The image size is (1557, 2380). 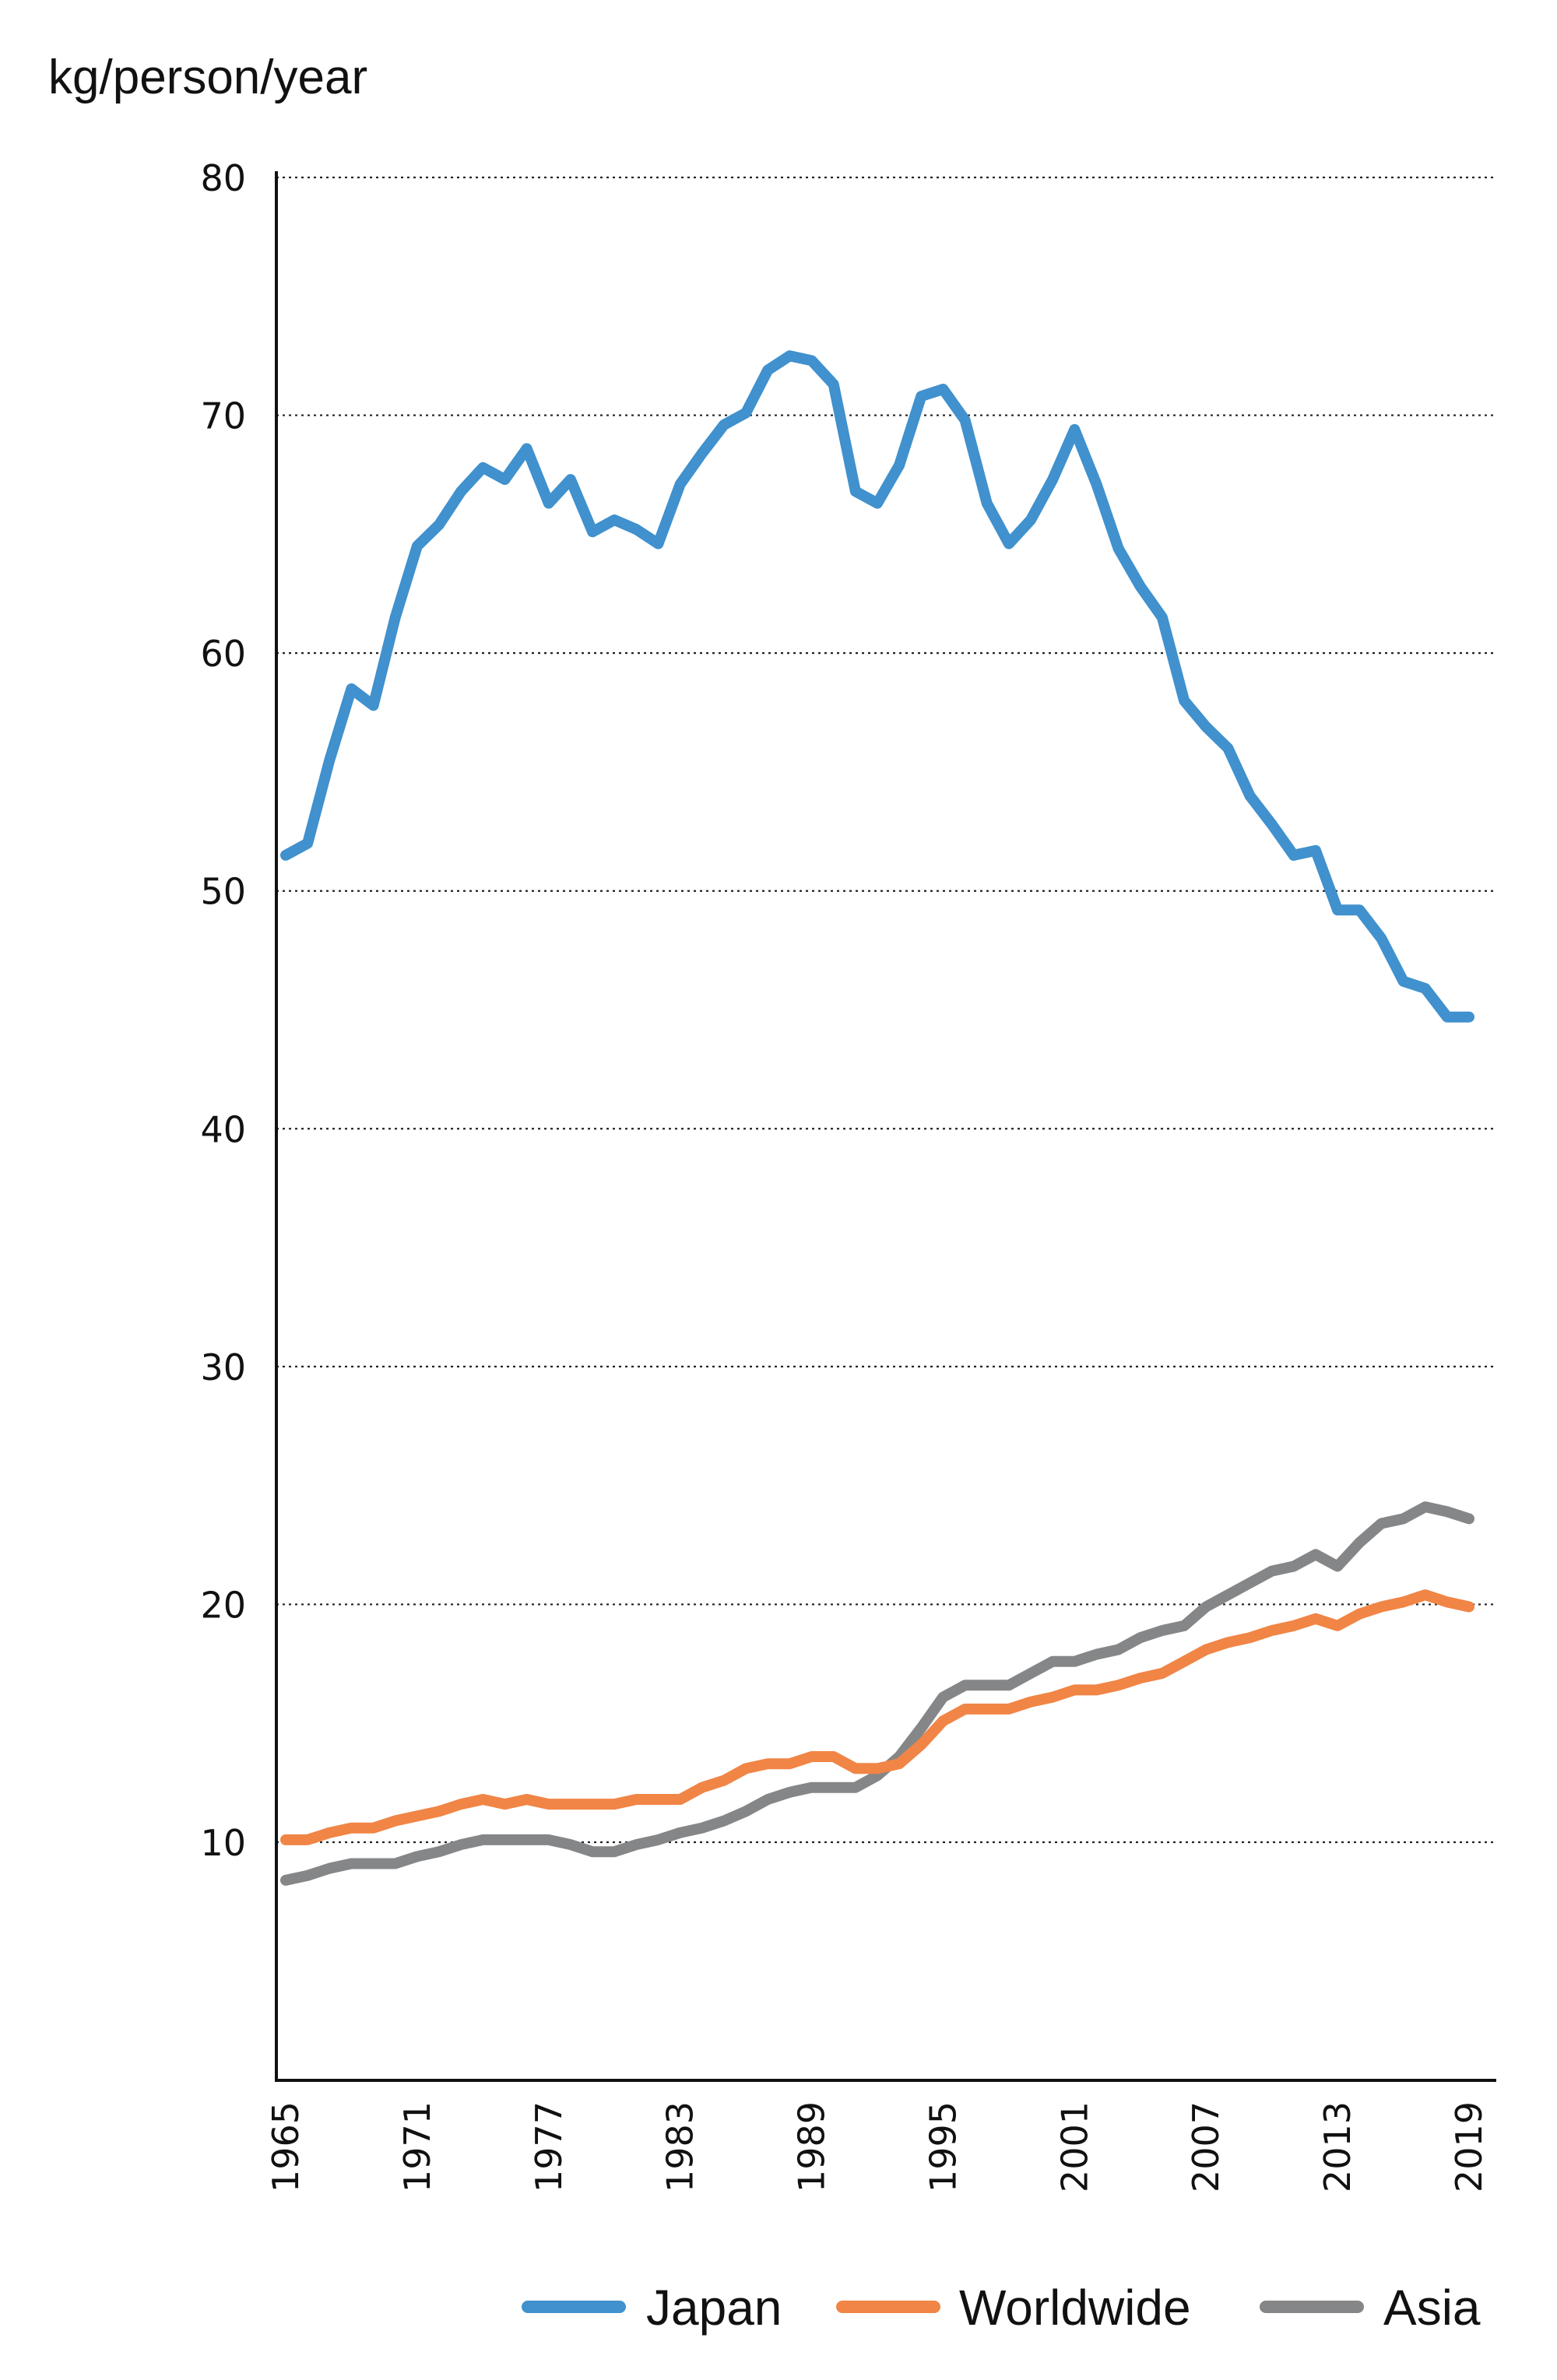 What do you see at coordinates (680, 2146) in the screenshot?
I see `x-tick-1983: 1983` at bounding box center [680, 2146].